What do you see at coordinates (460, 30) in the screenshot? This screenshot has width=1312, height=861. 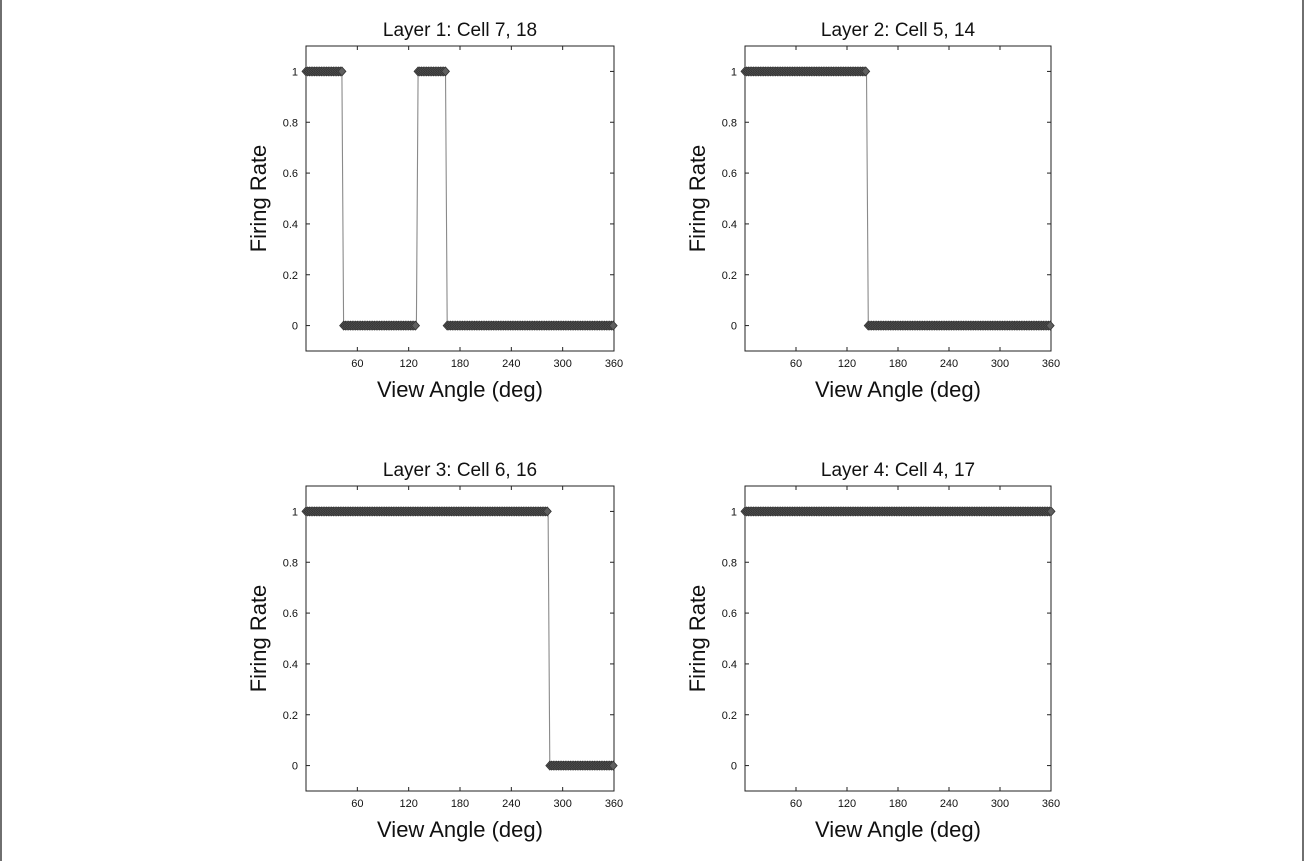 I see `chart-title: Layer 1: Cell 7, 18` at bounding box center [460, 30].